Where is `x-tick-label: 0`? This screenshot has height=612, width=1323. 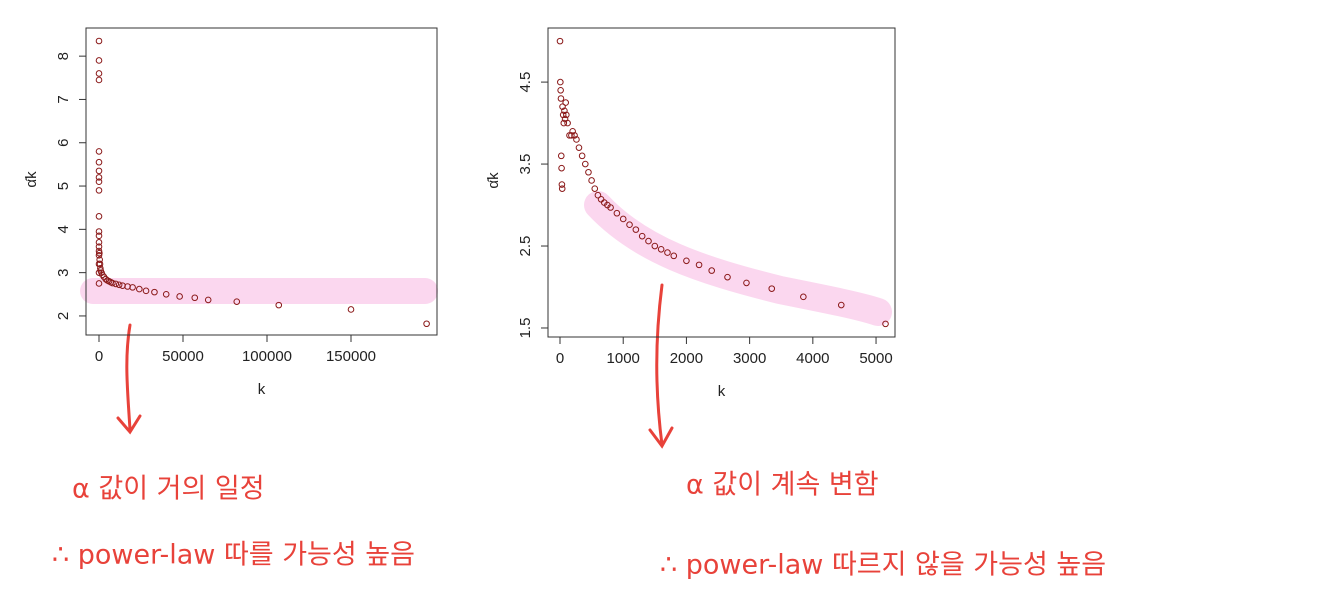
x-tick-label: 0 is located at coordinates (560, 358).